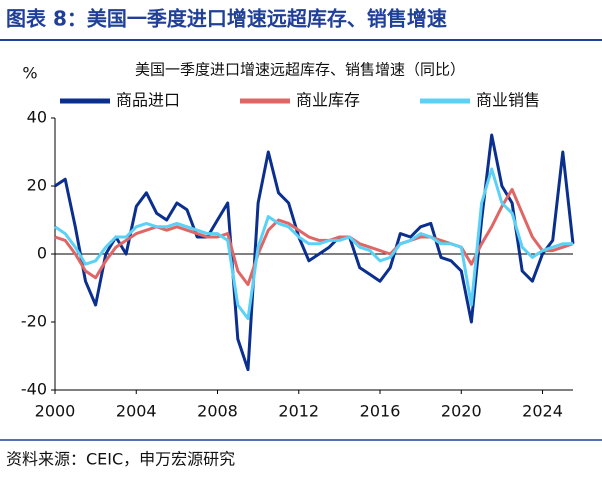 The width and height of the screenshot is (602, 481). What do you see at coordinates (34, 389) in the screenshot?
I see `y-tick-label: -40` at bounding box center [34, 389].